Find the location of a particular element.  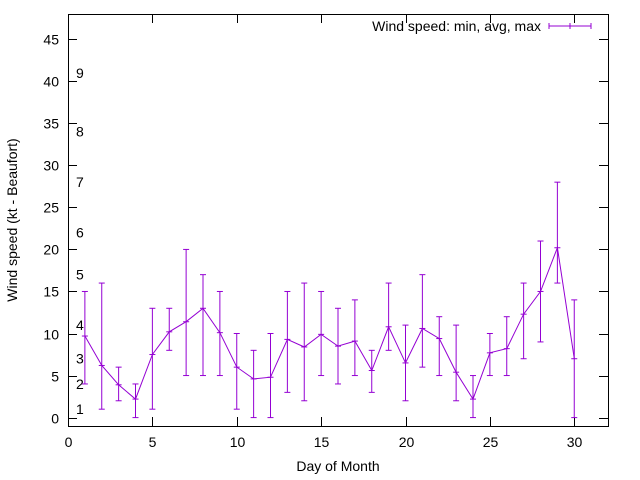

y-tick-label: 25 is located at coordinates (51, 208).